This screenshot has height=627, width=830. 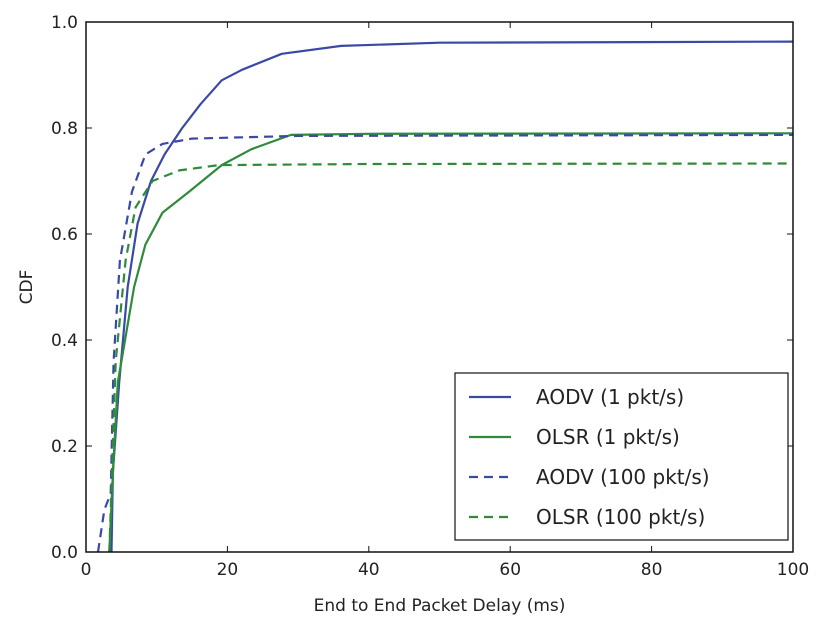 What do you see at coordinates (608, 437) in the screenshot?
I see `legend-label-1: OLSR (1 pkt/s)` at bounding box center [608, 437].